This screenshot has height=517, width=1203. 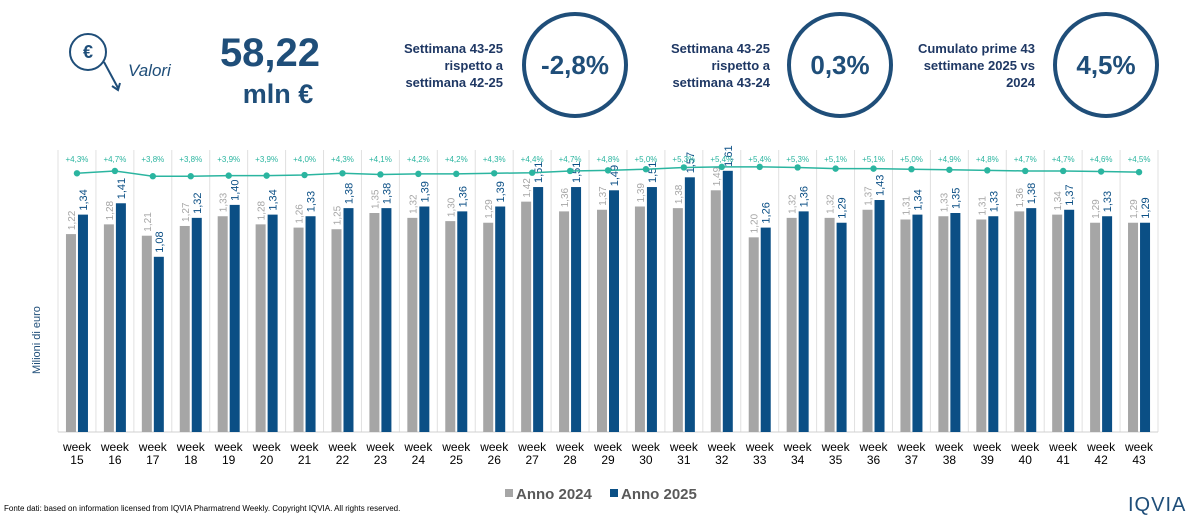 What do you see at coordinates (797, 453) in the screenshot?
I see `x-tick-label: week 34` at bounding box center [797, 453].